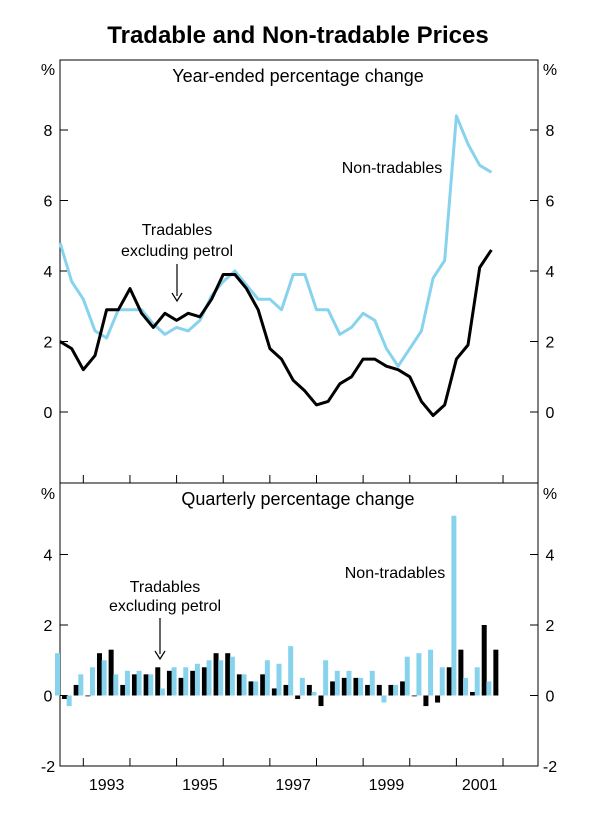  What do you see at coordinates (48, 626) in the screenshot?
I see `bottom-y-left-tick-label: 2` at bounding box center [48, 626].